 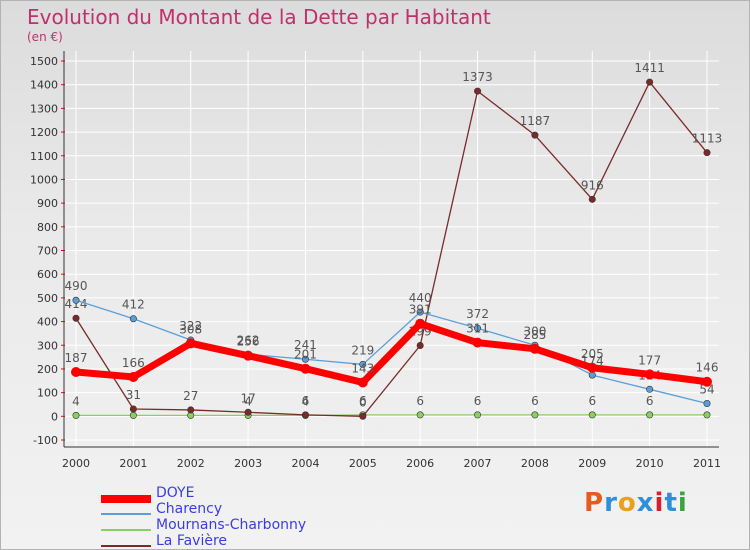 What do you see at coordinates (231, 525) in the screenshot?
I see `legend-label-mournans-charbonny: Mournans-Charbonny` at bounding box center [231, 525].